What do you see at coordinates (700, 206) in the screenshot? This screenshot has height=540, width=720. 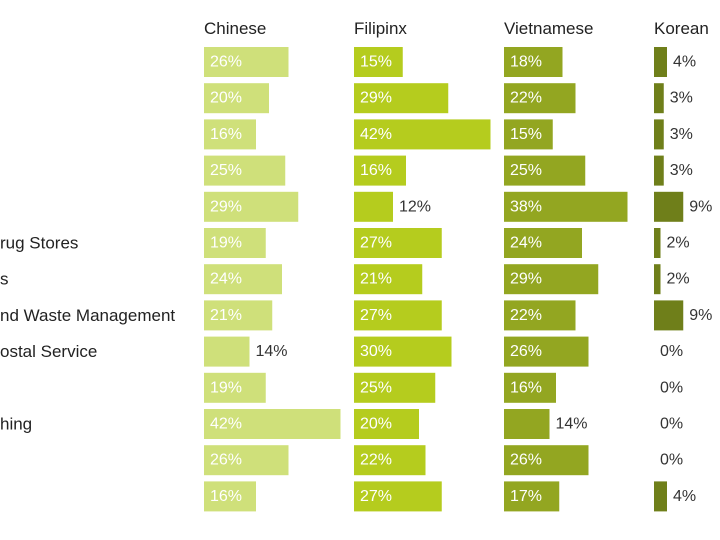 I see `value-label: 9%` at bounding box center [700, 206].